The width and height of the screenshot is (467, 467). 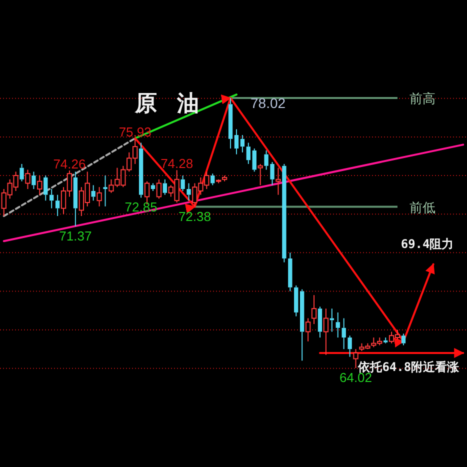 What do you see at coordinates (422, 208) in the screenshot?
I see `ref-line-label: 前低` at bounding box center [422, 208].